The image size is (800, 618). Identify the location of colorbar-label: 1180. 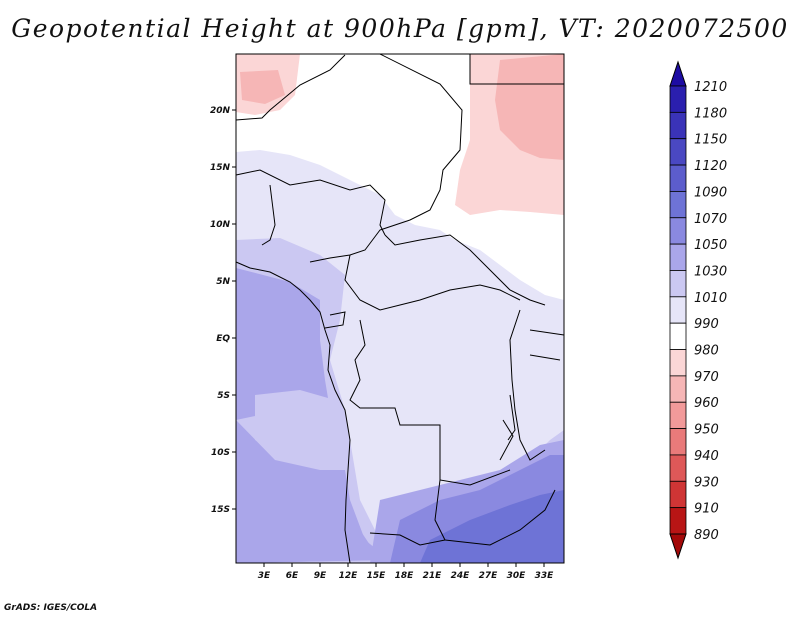
(710, 113).